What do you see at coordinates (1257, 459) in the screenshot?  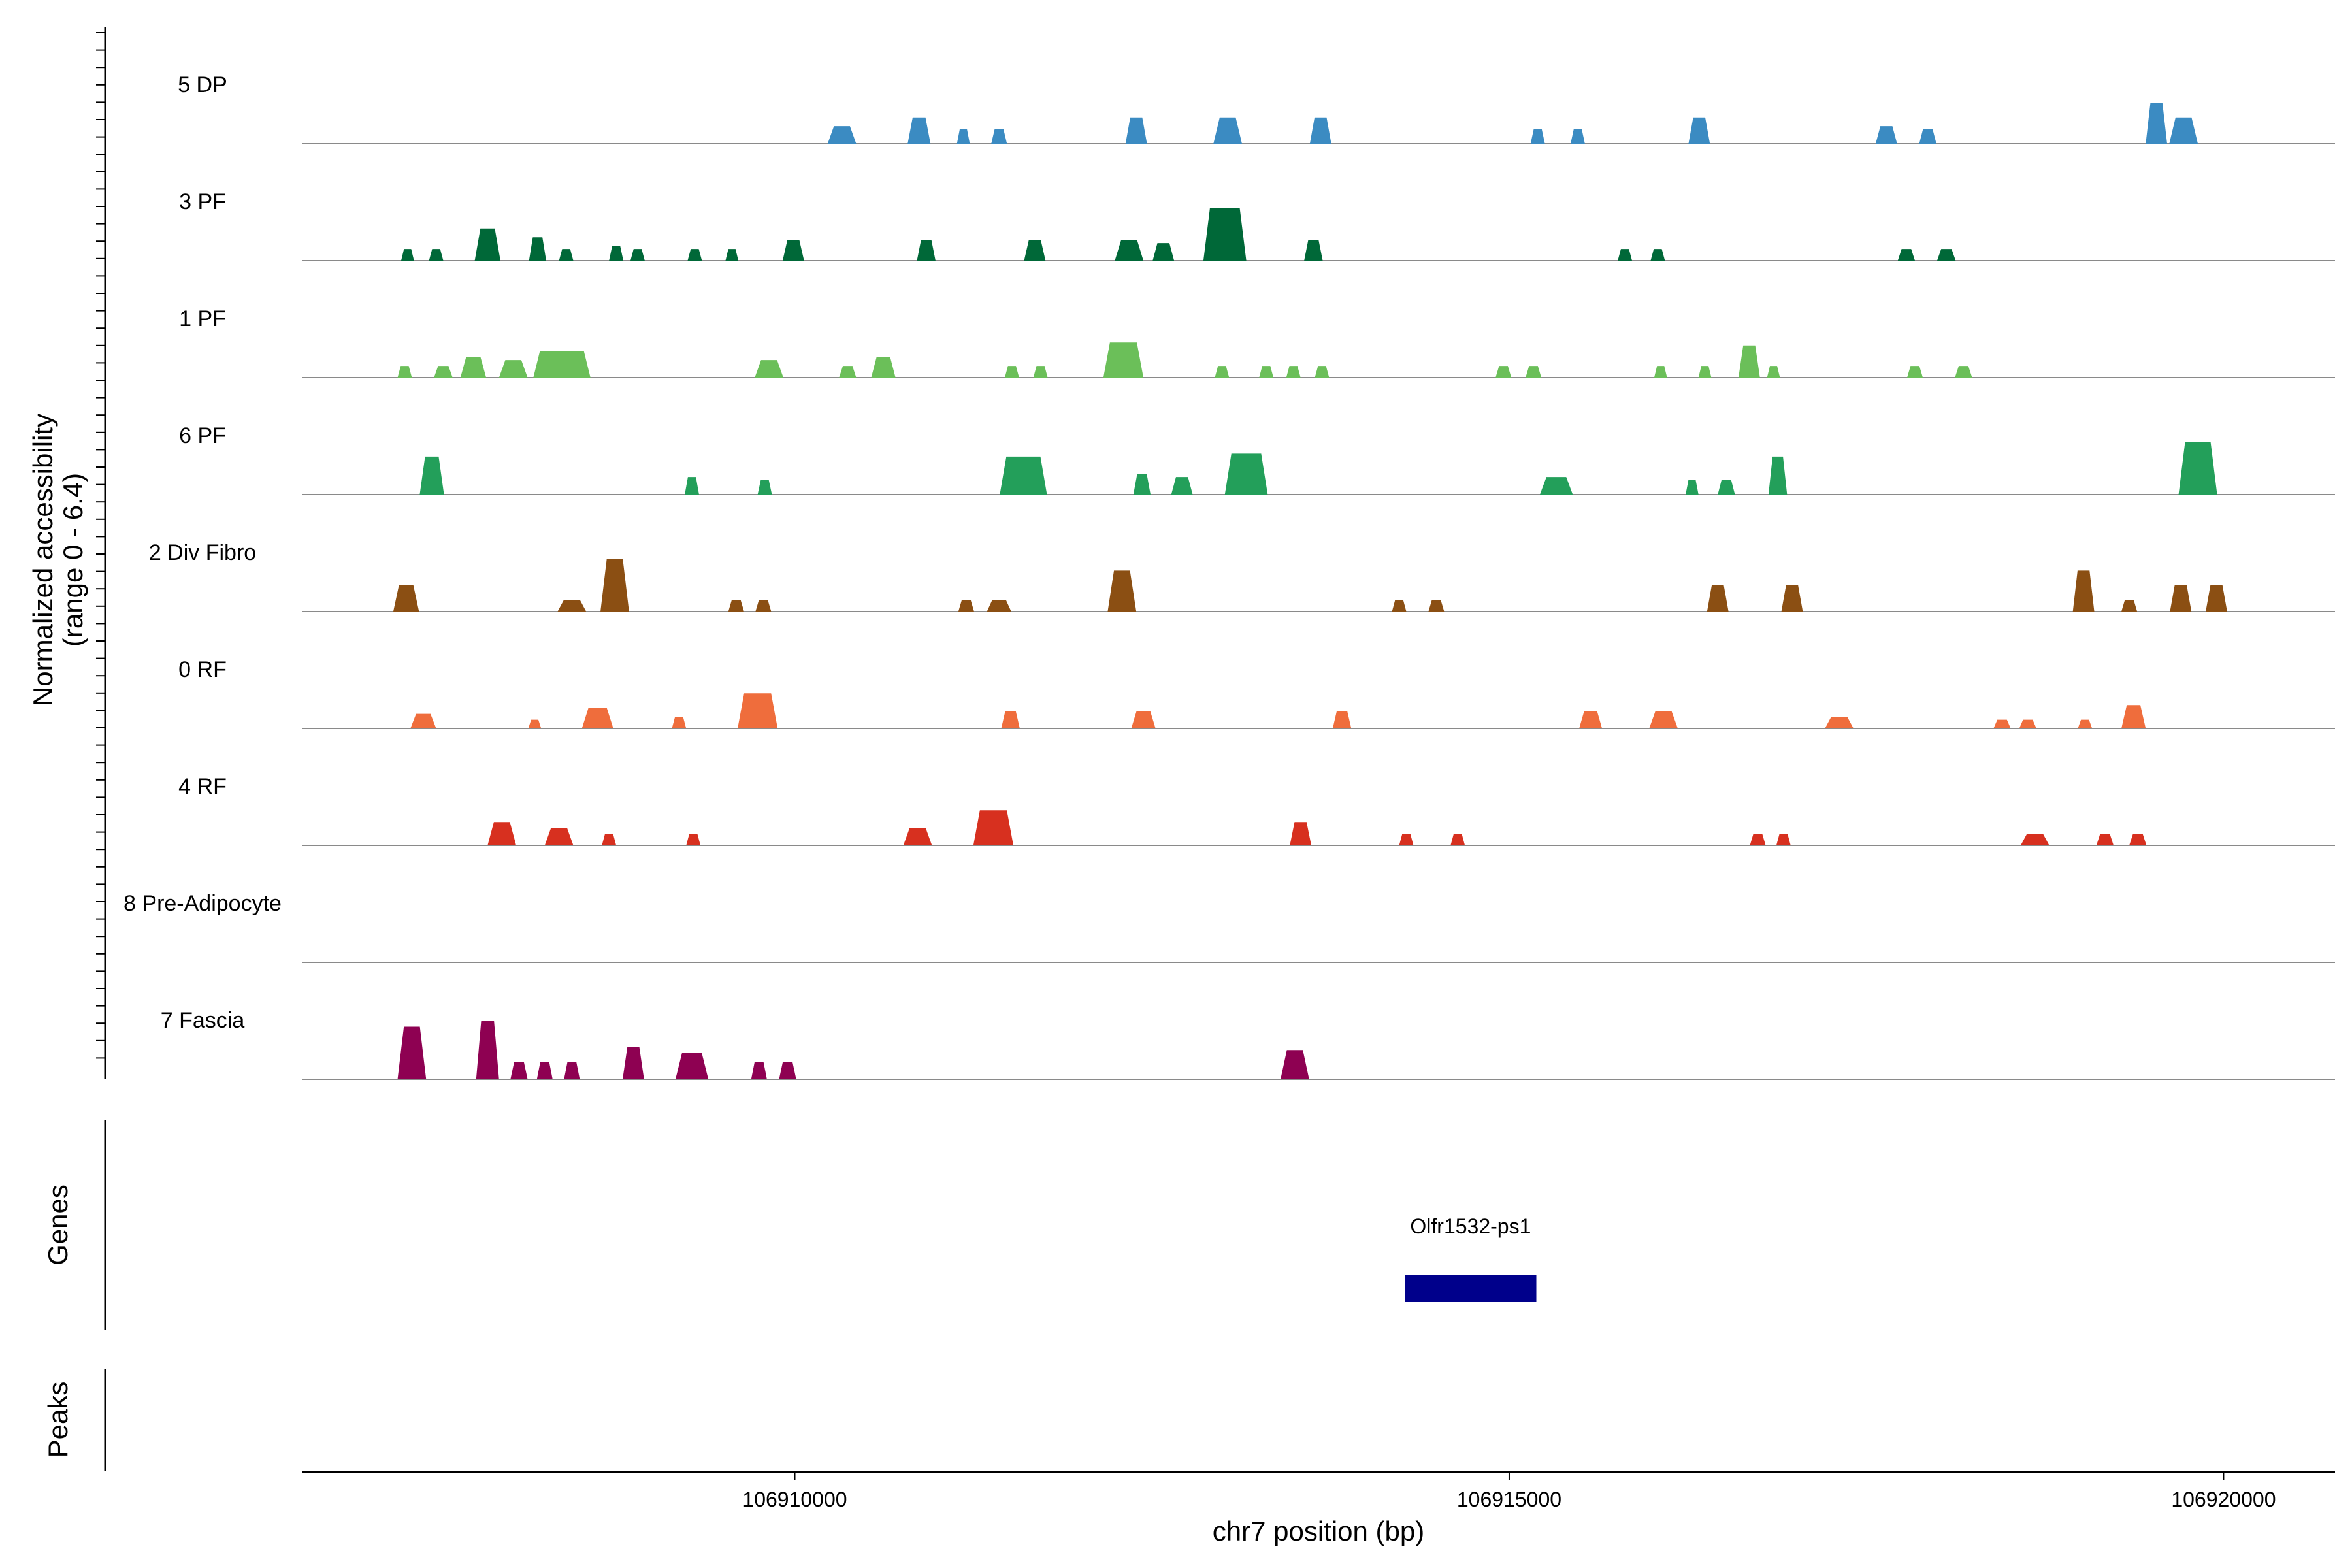 I see `track-6-pf: 6 PF` at bounding box center [1257, 459].